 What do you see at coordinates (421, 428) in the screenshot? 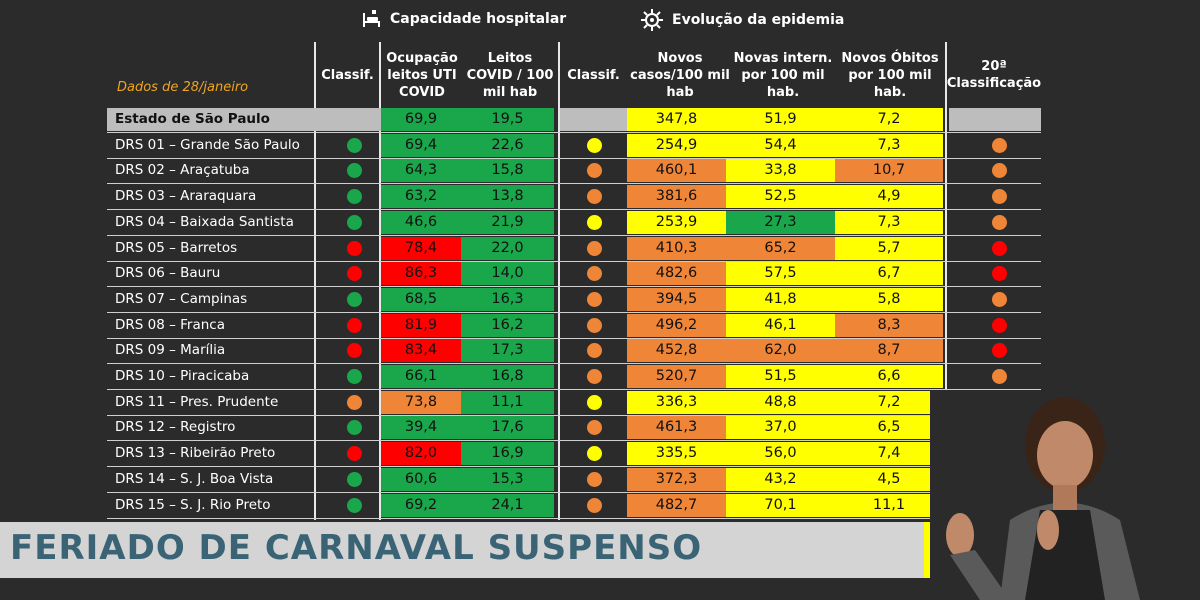
I see `ocup-cell: 39,4` at bounding box center [421, 428].